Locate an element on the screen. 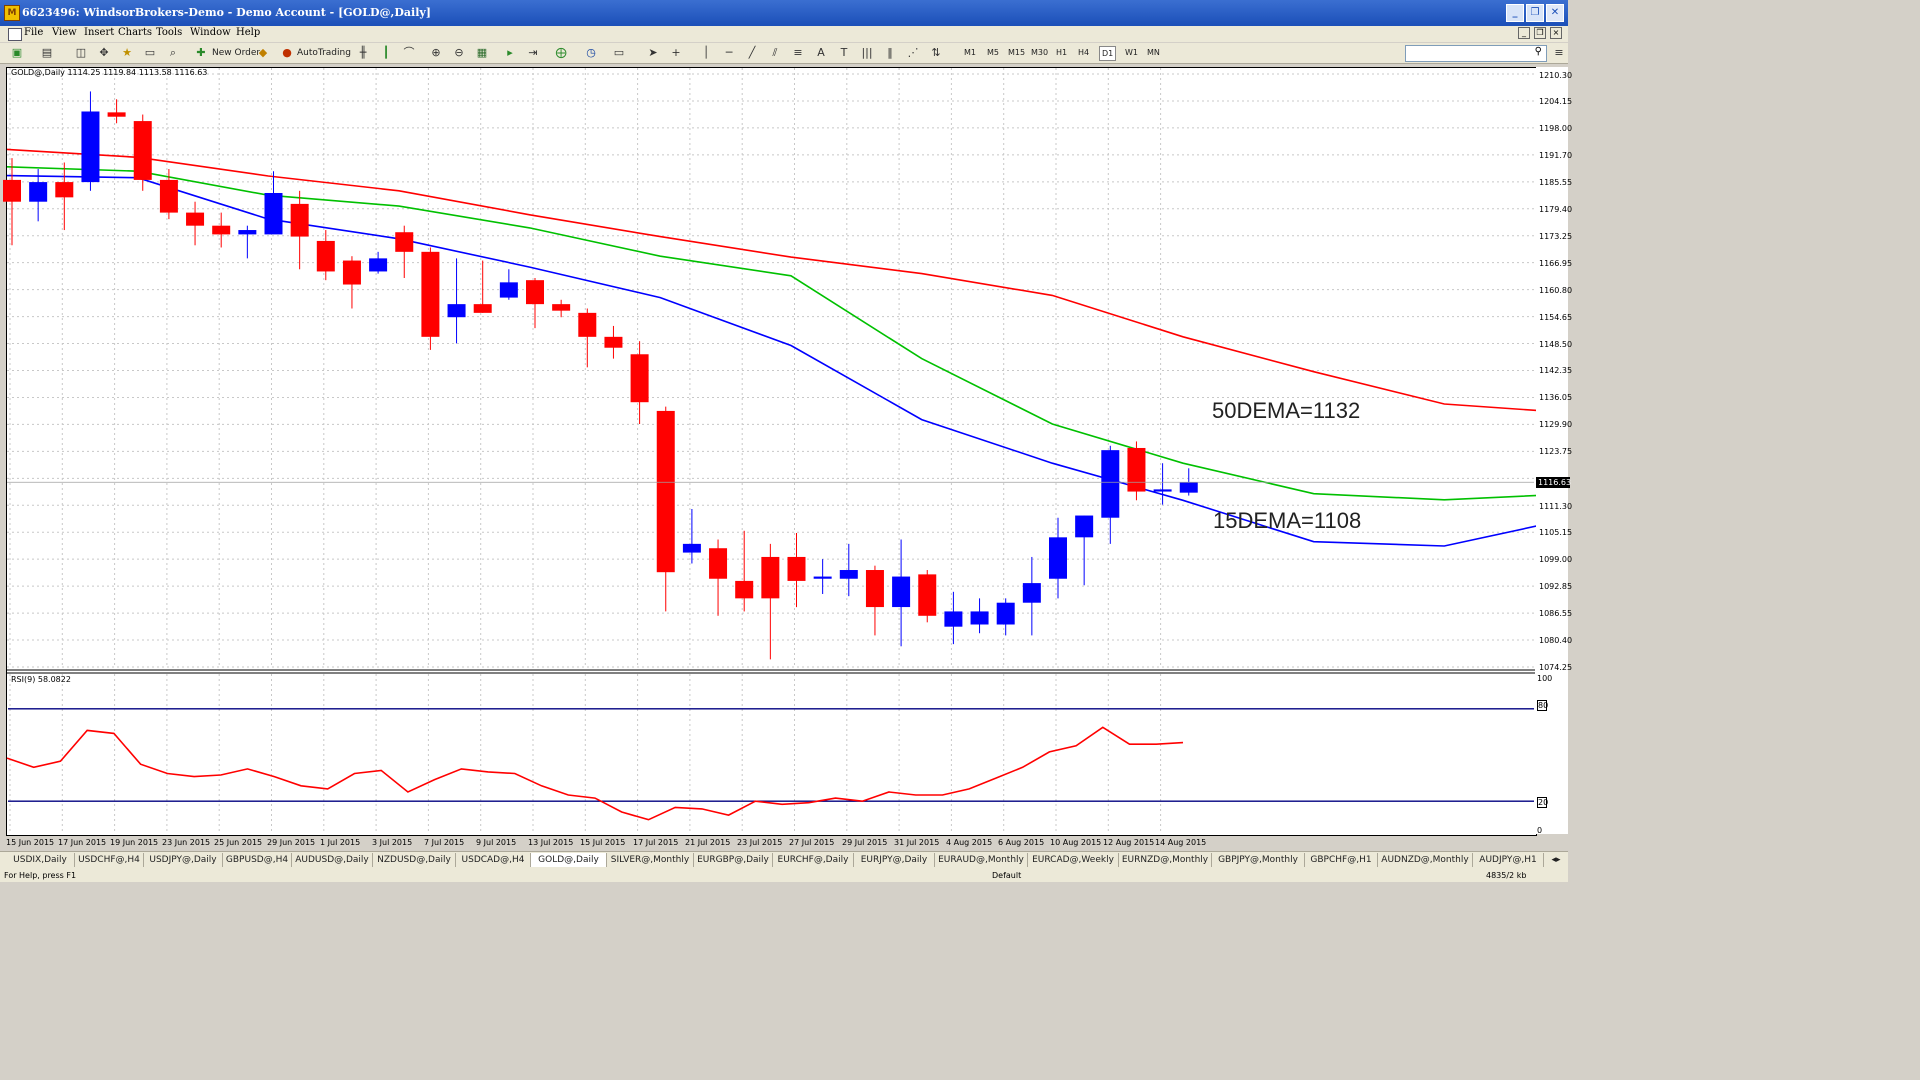  close-icon: ✕ is located at coordinates (1555, 13).